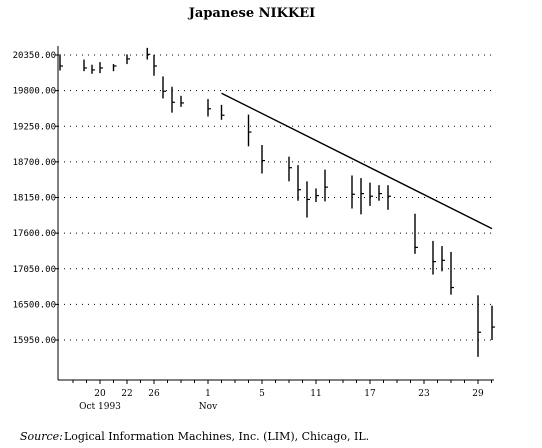 The width and height of the screenshot is (542, 448). I want to click on y-tick-label: 17600.00, so click(34, 234).